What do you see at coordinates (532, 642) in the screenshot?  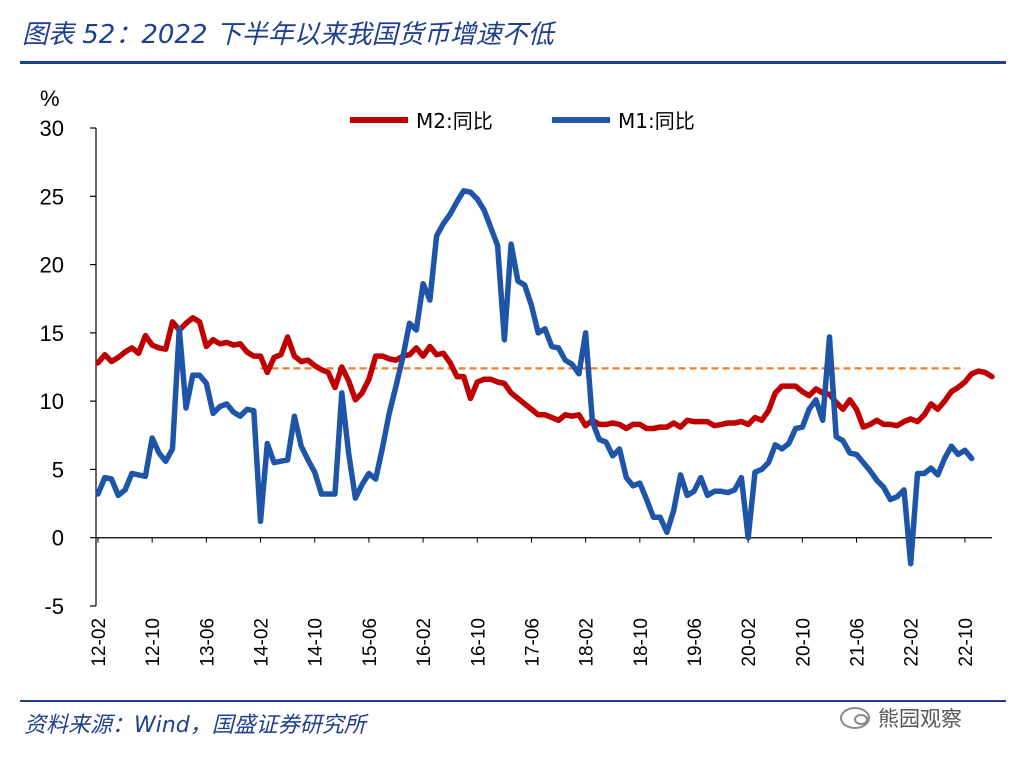 I see `x-tick-label: 17-06` at bounding box center [532, 642].